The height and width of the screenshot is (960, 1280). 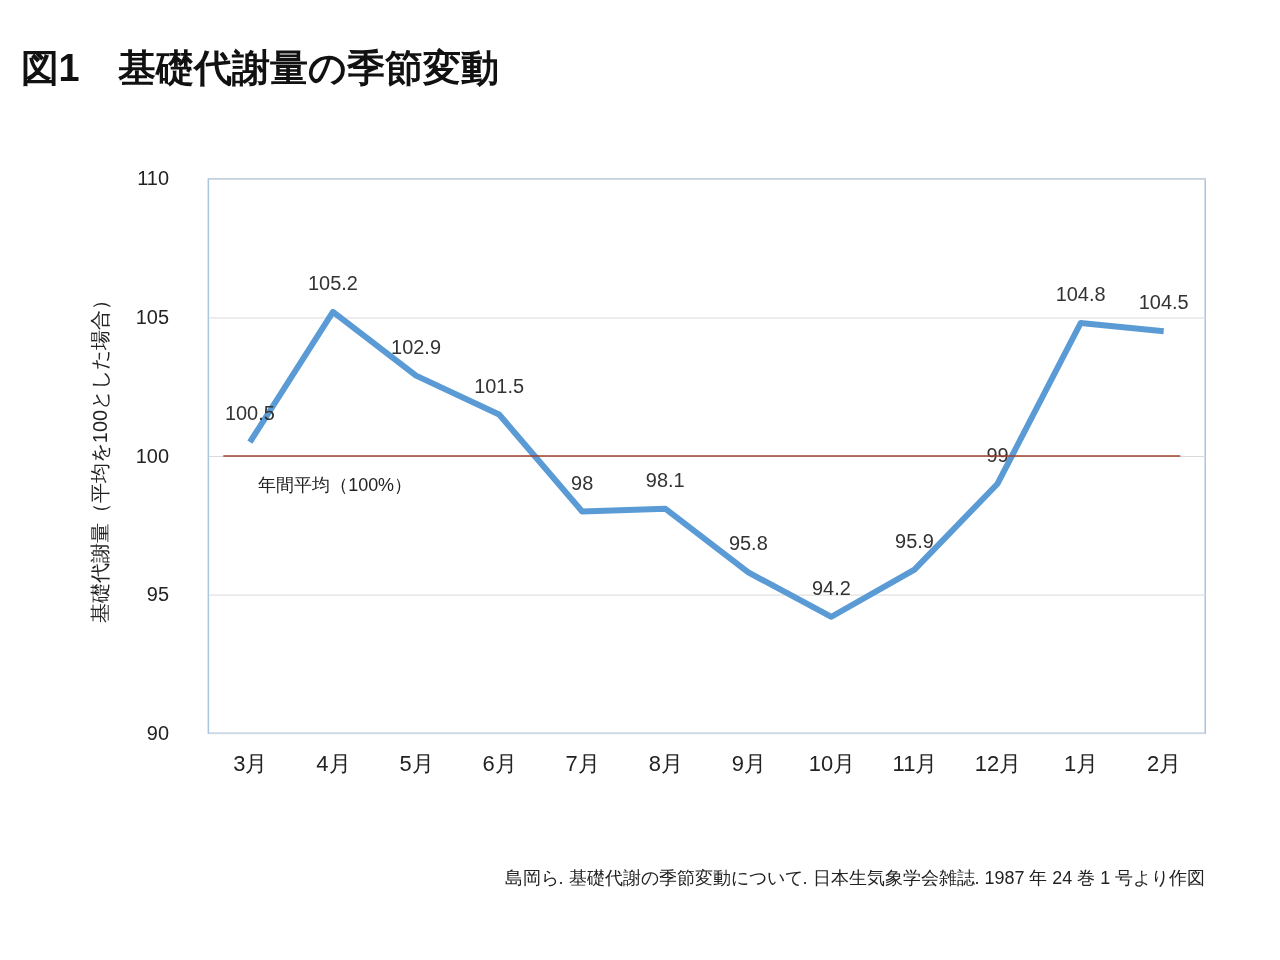 What do you see at coordinates (855, 877) in the screenshot?
I see `text: 島岡ら. 基礎代謝の季節変動について. 日本生気象学会雑誌. 1987 年 24 巻 1 号より作図` at bounding box center [855, 877].